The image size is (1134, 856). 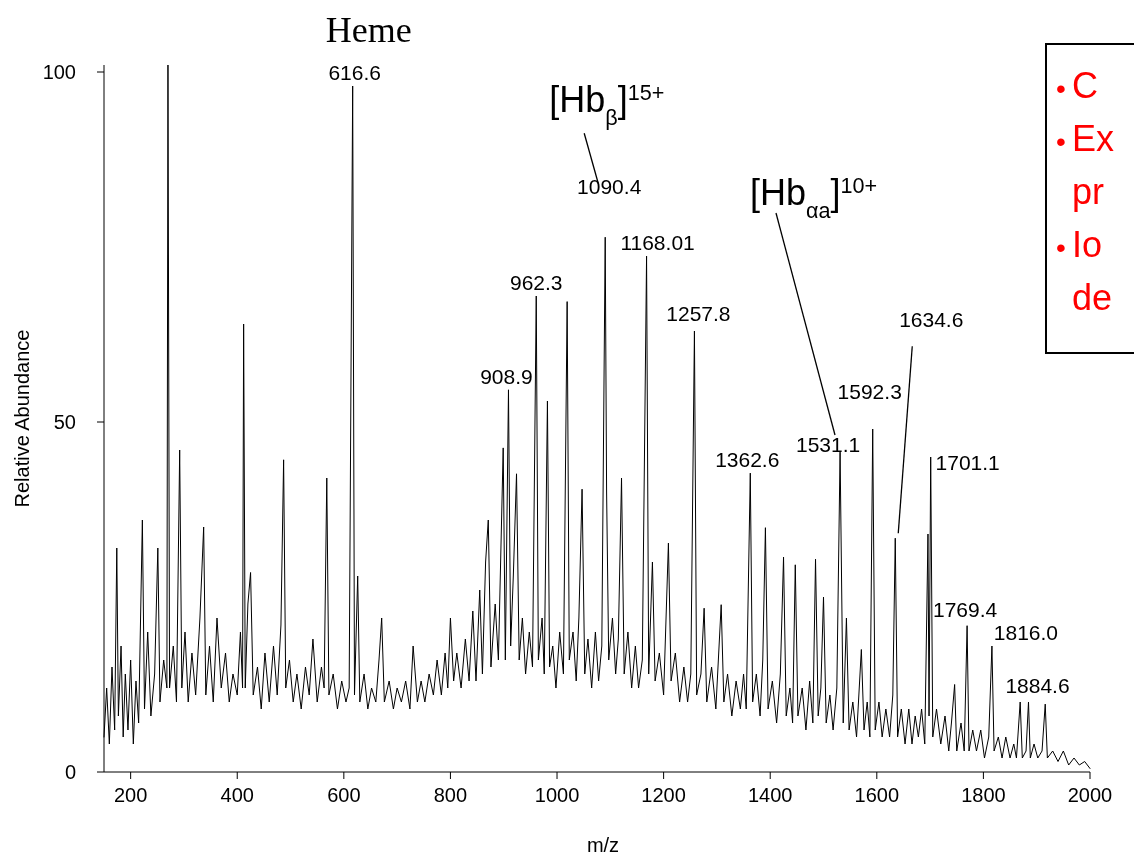 What do you see at coordinates (1090, 795) in the screenshot?
I see `x-tick-label: 2000` at bounding box center [1090, 795].